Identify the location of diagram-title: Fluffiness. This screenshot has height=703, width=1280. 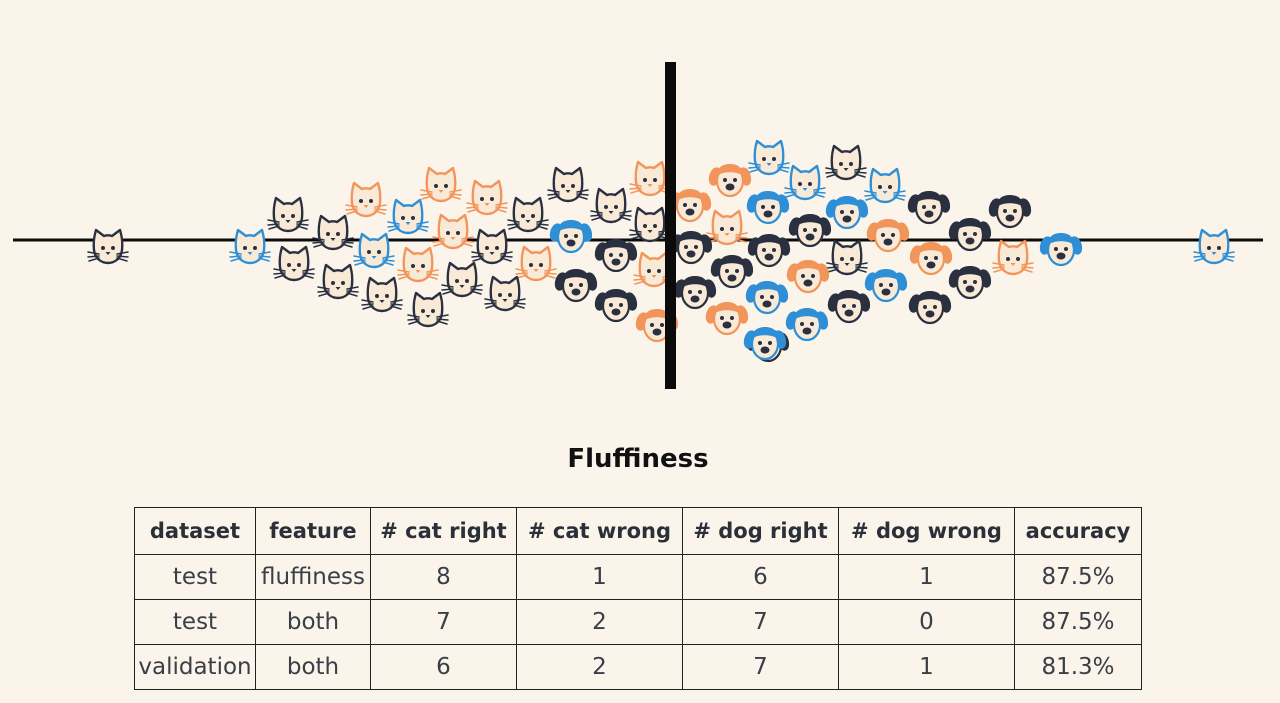
(638, 459).